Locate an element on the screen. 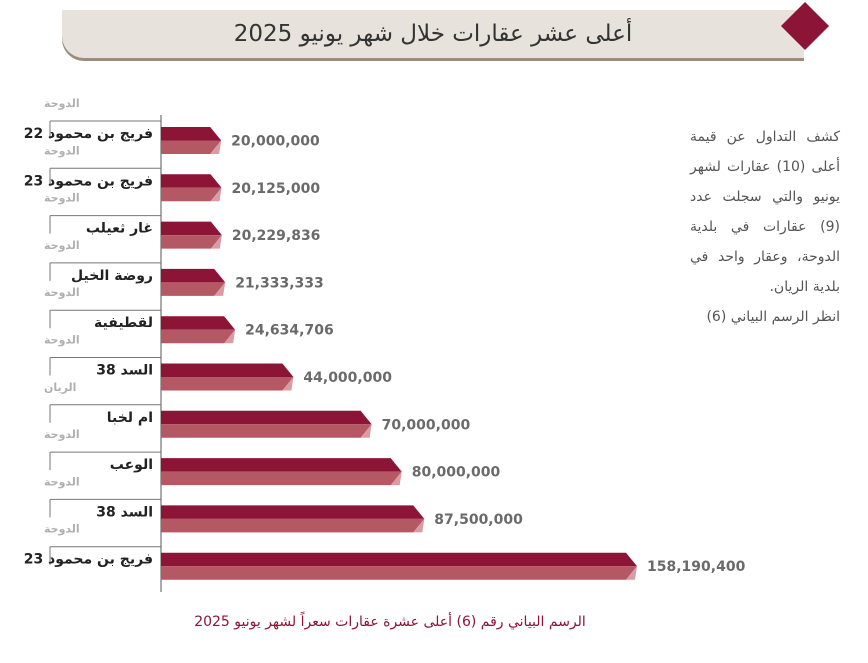 The width and height of the screenshot is (868, 663). category-label-7: ام لخبا is located at coordinates (130, 418).